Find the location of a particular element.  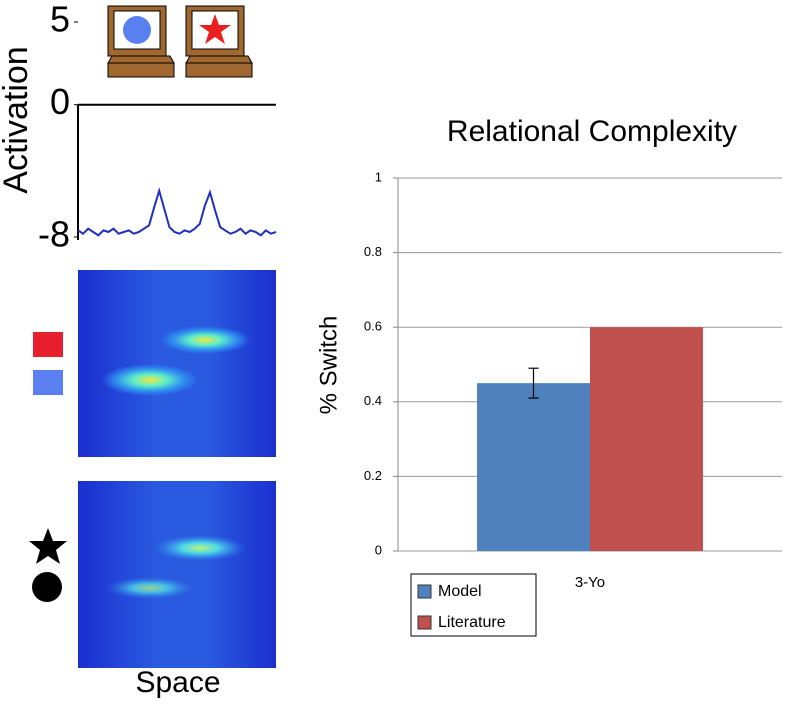

y-axis-label: Activation is located at coordinates (17, 119).